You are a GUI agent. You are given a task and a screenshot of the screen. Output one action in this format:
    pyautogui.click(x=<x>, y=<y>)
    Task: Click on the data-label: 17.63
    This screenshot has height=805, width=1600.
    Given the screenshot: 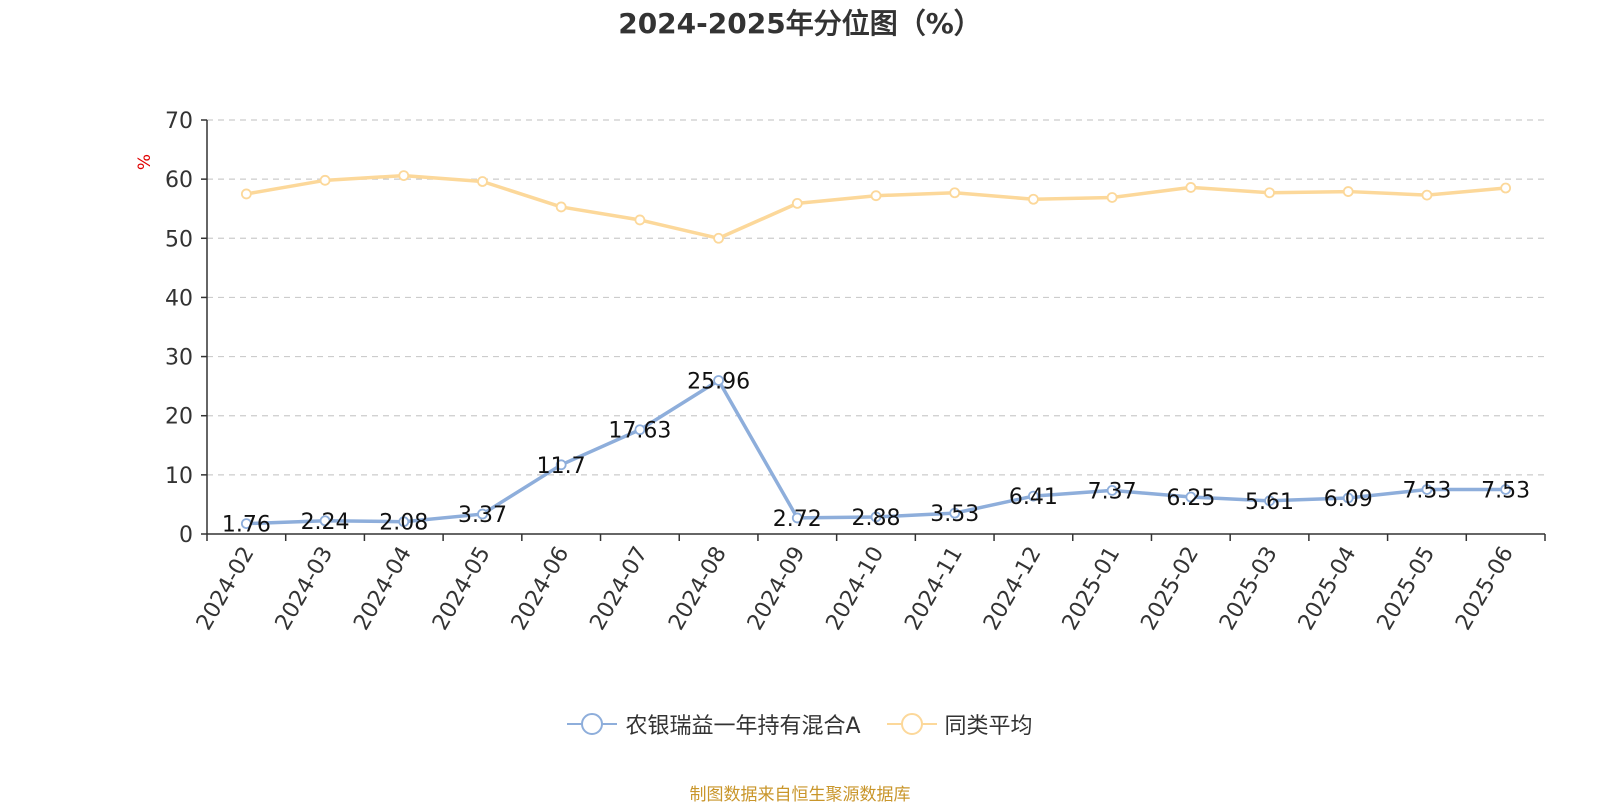 What is the action you would take?
    pyautogui.click(x=639, y=431)
    